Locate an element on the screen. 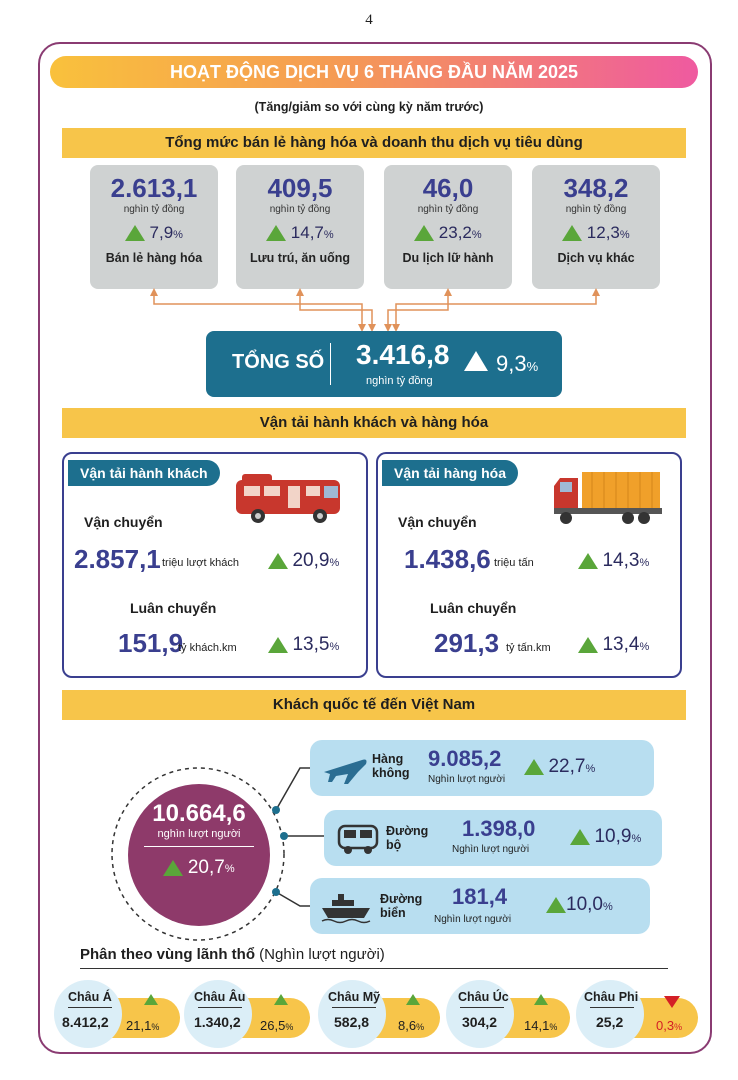 The width and height of the screenshot is (738, 1080). cargo-carry-unit: triệu tấn is located at coordinates (514, 563).